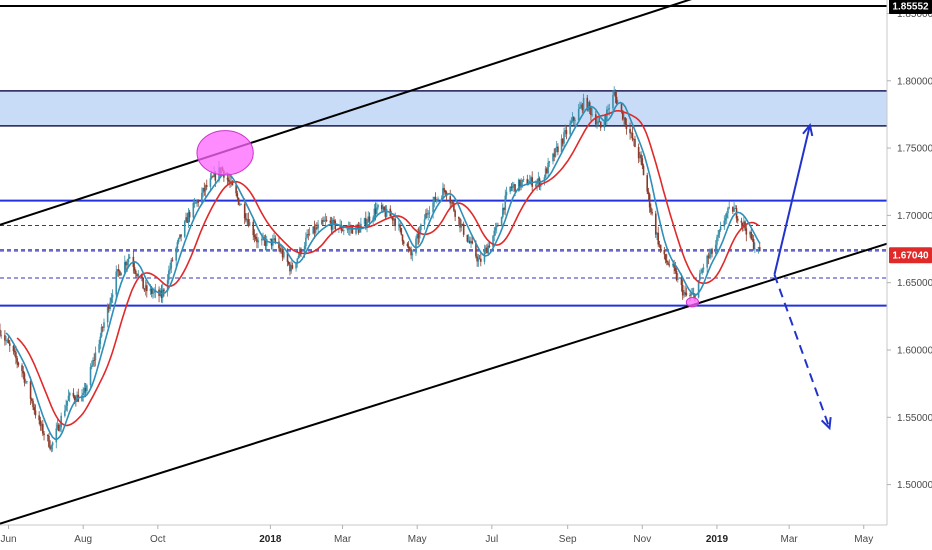 Image resolution: width=932 pixels, height=550 pixels. What do you see at coordinates (642, 539) in the screenshot?
I see `time-tick-label-9: Nov` at bounding box center [642, 539].